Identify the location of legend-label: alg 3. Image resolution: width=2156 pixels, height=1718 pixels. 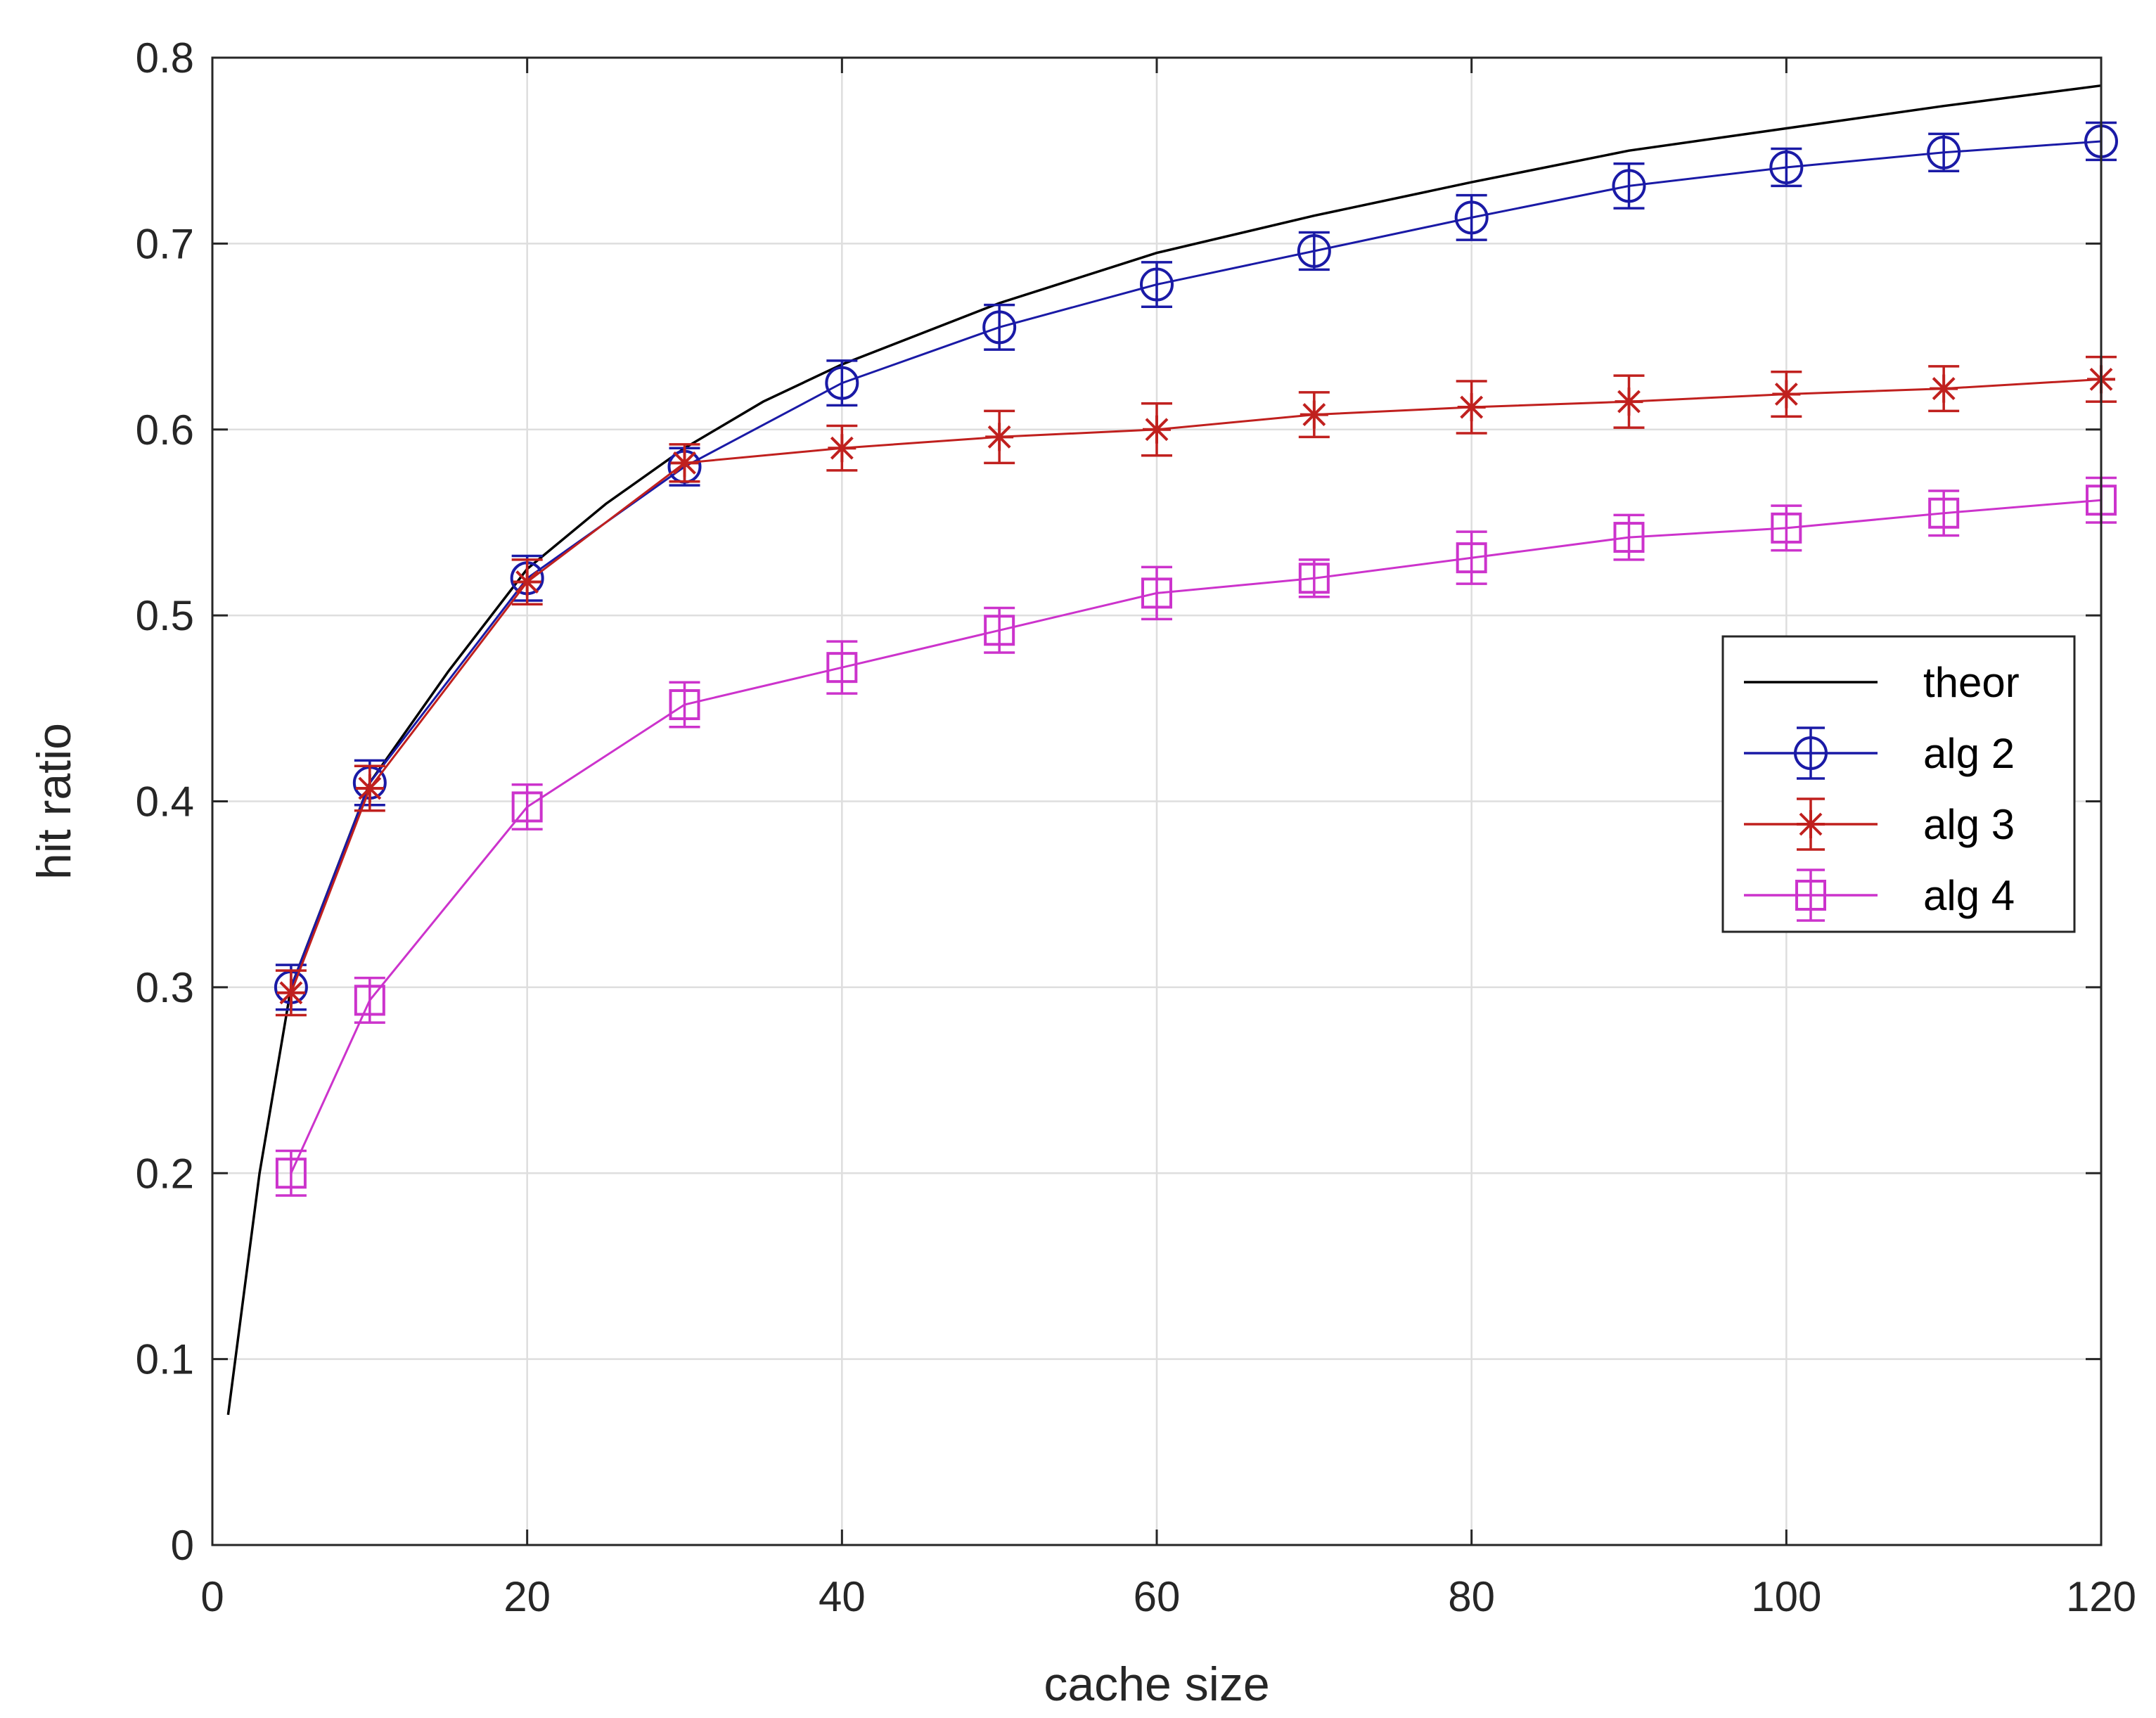
(1969, 825).